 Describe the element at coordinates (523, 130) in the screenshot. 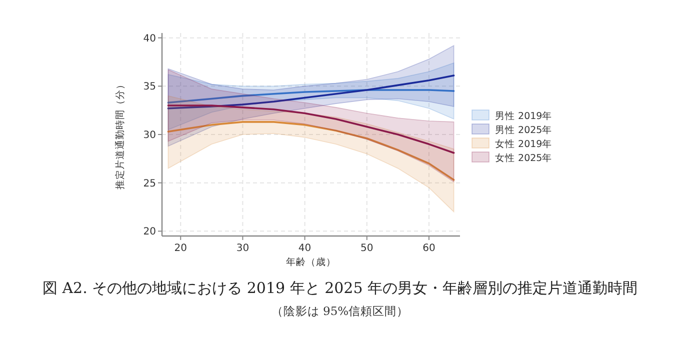

I see `legend-label: 男性 2025年` at that location.